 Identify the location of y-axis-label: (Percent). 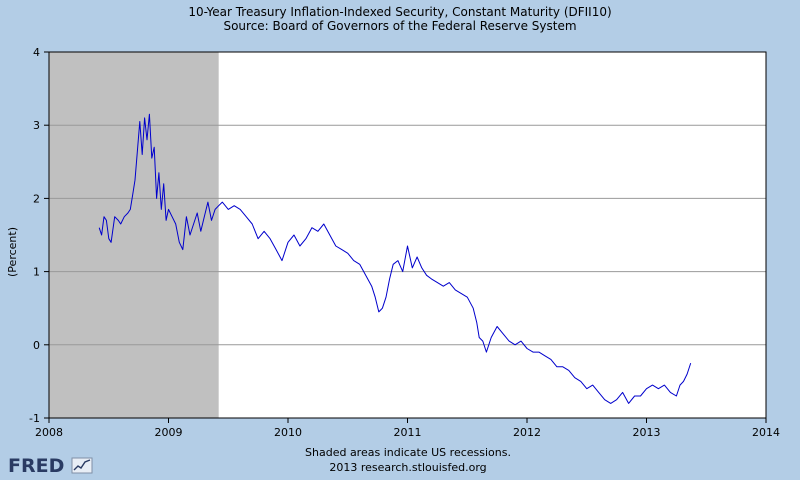
(12, 252).